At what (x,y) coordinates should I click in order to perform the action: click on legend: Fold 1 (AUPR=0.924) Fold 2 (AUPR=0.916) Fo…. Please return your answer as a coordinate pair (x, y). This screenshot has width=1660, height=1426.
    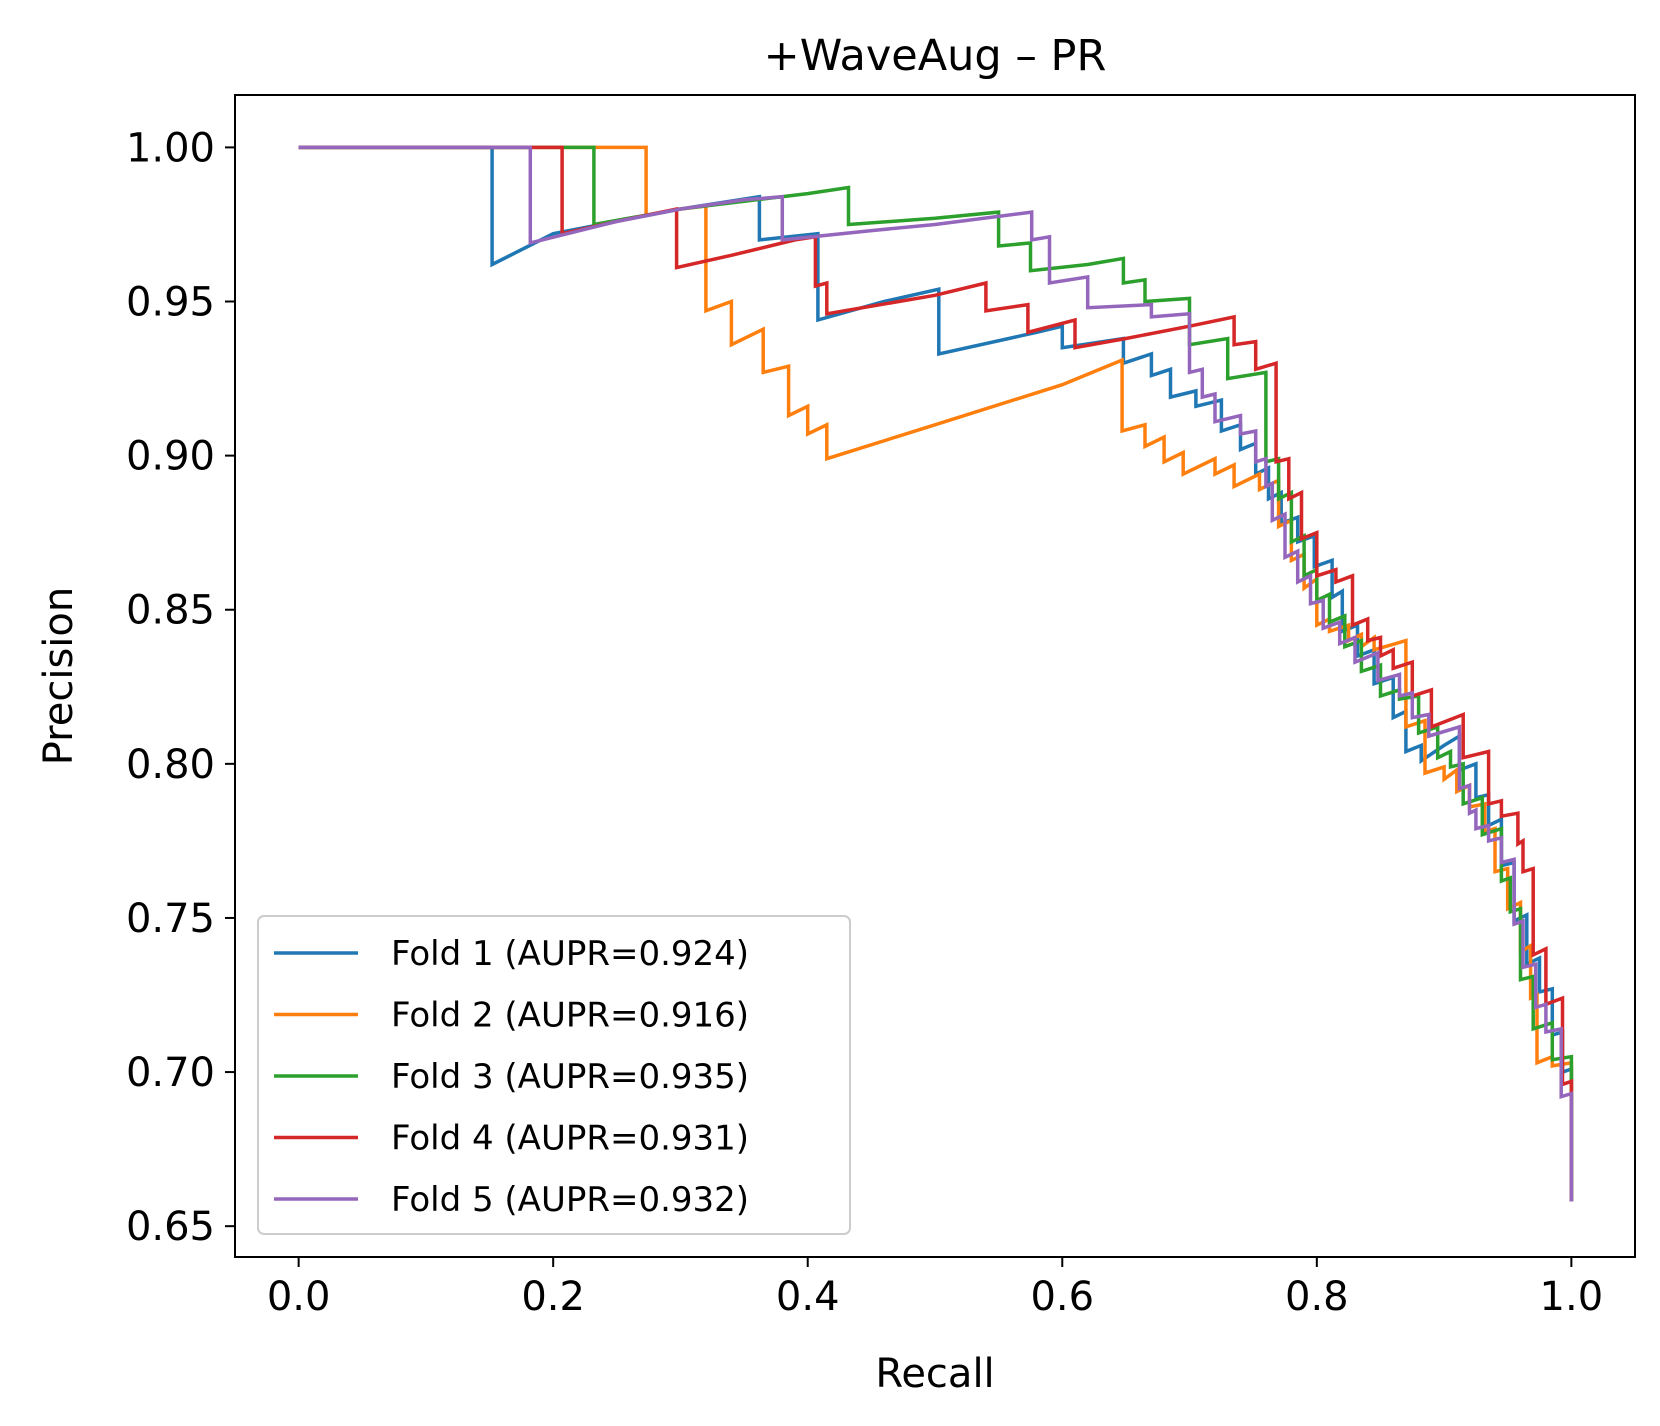
    Looking at the image, I should click on (554, 1075).